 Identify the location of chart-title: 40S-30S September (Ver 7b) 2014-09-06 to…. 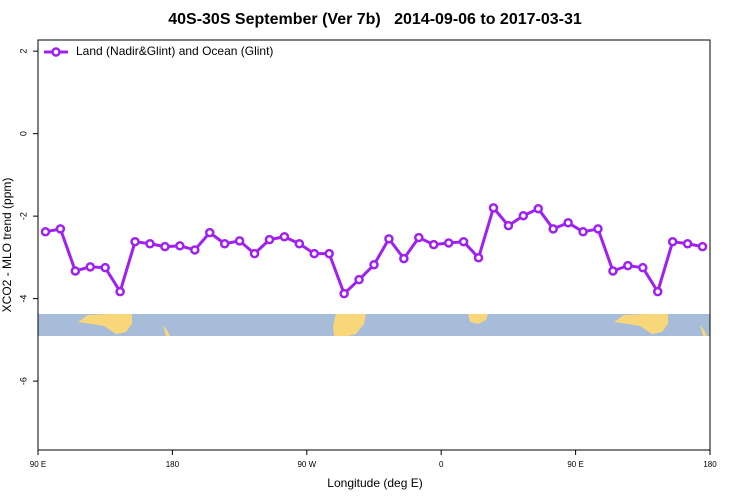
(375, 19).